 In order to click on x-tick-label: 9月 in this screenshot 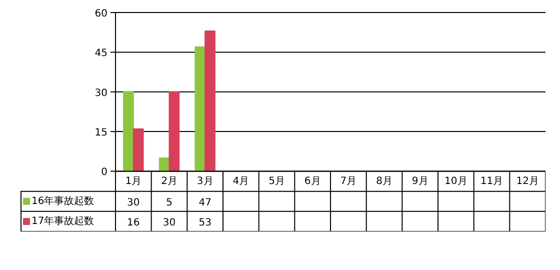, I will do `click(420, 181)`.